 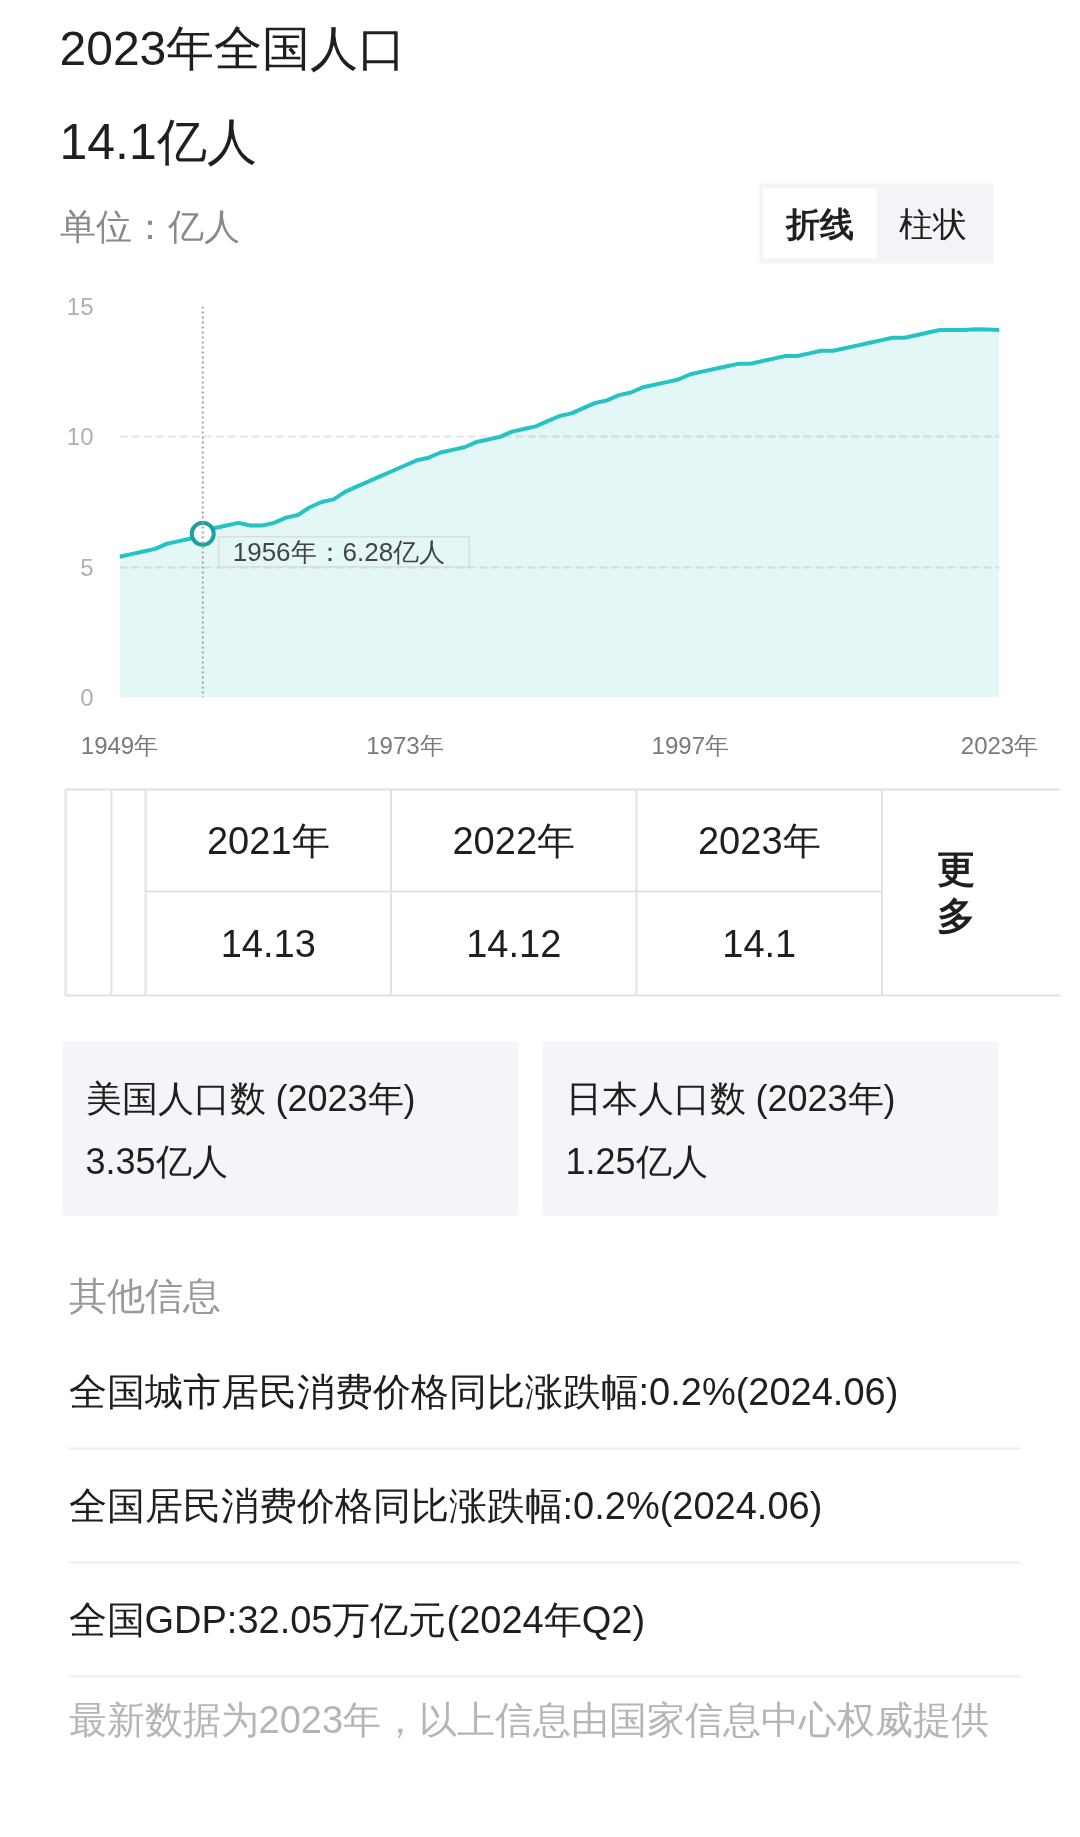 What do you see at coordinates (933, 223) in the screenshot?
I see `text: 柱状` at bounding box center [933, 223].